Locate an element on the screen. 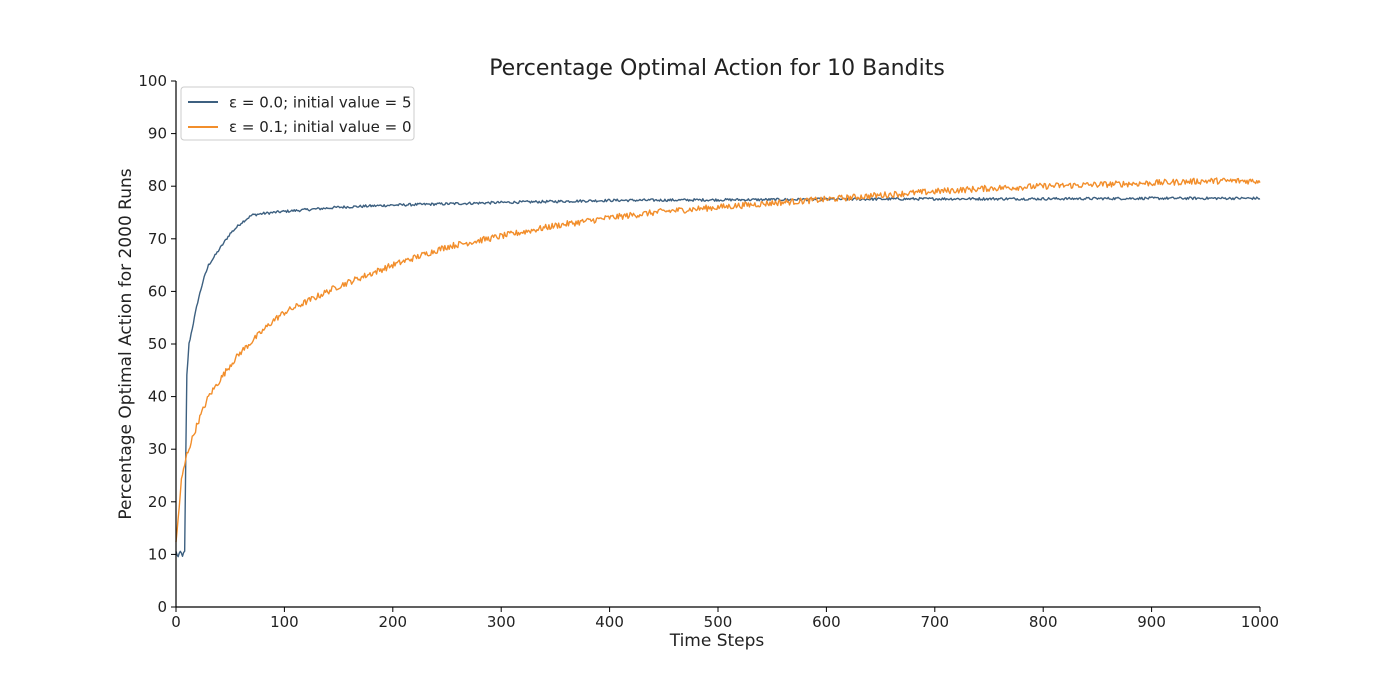 The image size is (1400, 686). y-tick-label: 0 is located at coordinates (162, 607).